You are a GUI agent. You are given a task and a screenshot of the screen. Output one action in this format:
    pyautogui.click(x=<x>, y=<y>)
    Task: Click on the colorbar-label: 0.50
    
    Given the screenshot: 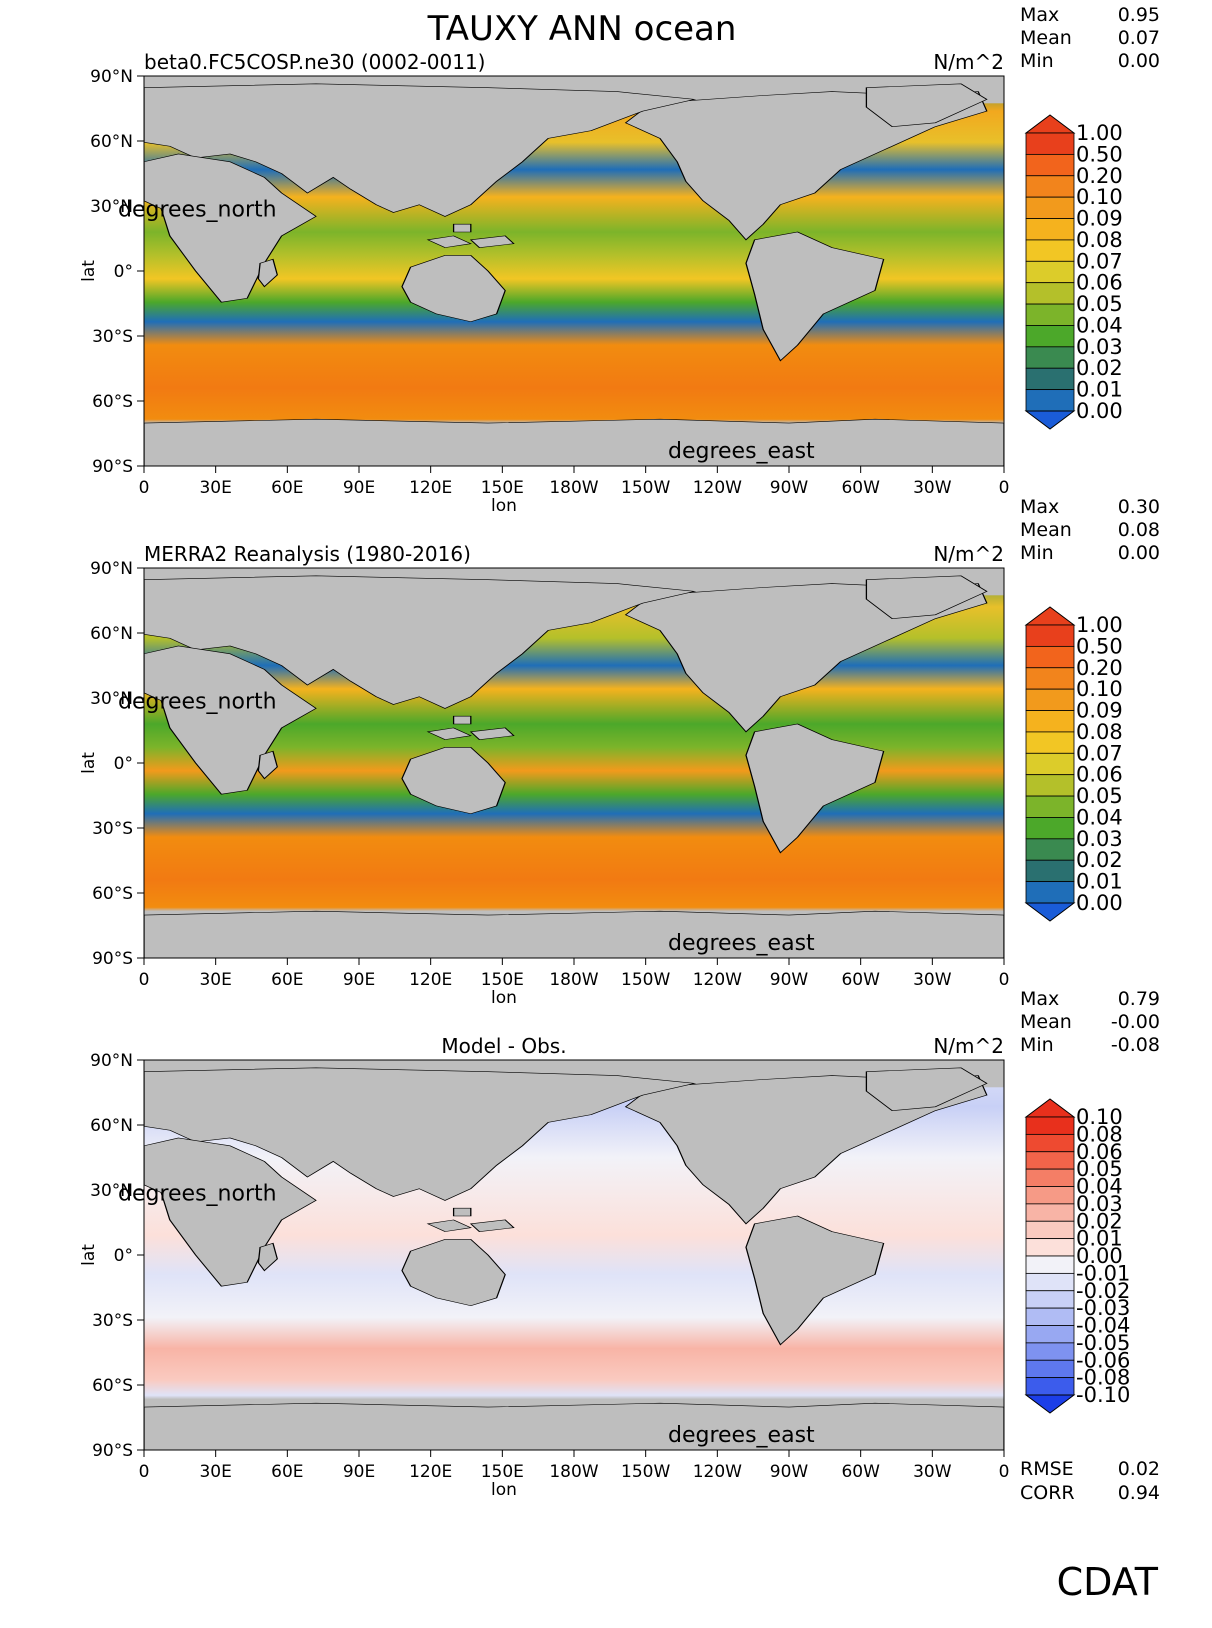 What is the action you would take?
    pyautogui.click(x=1099, y=646)
    